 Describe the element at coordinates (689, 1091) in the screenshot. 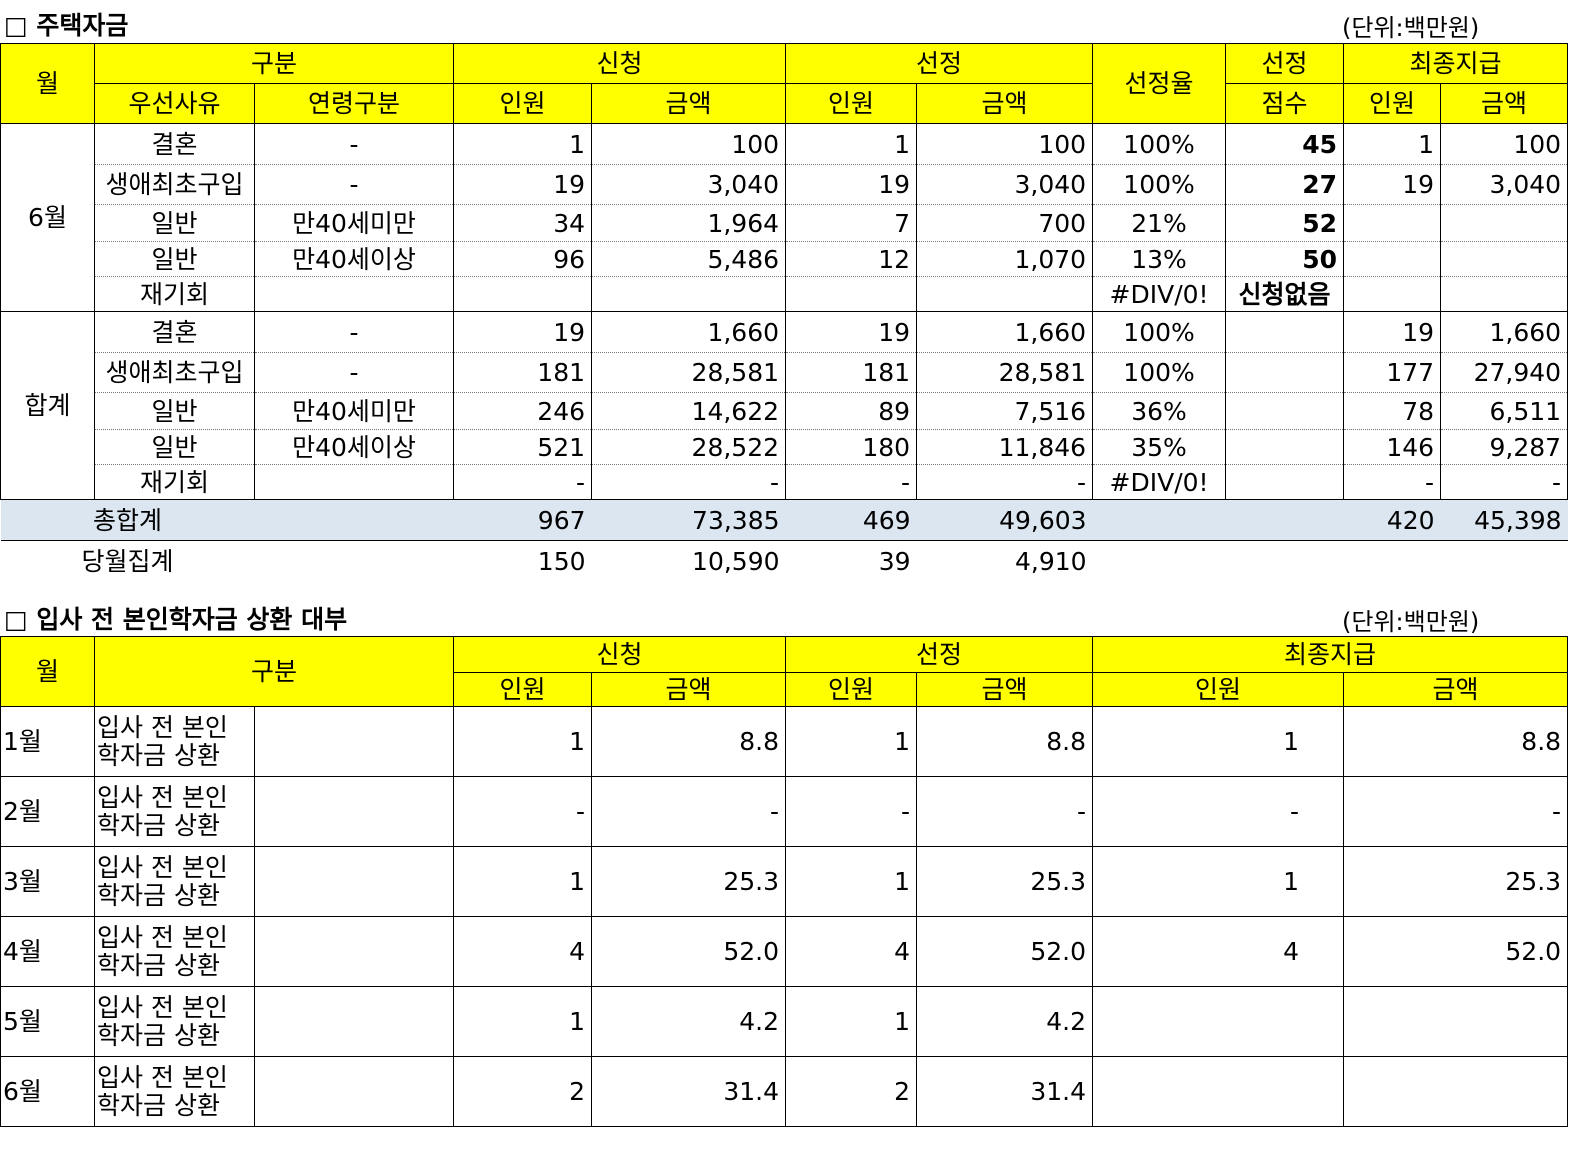

I see `apply-amount-cell: 31.4` at that location.